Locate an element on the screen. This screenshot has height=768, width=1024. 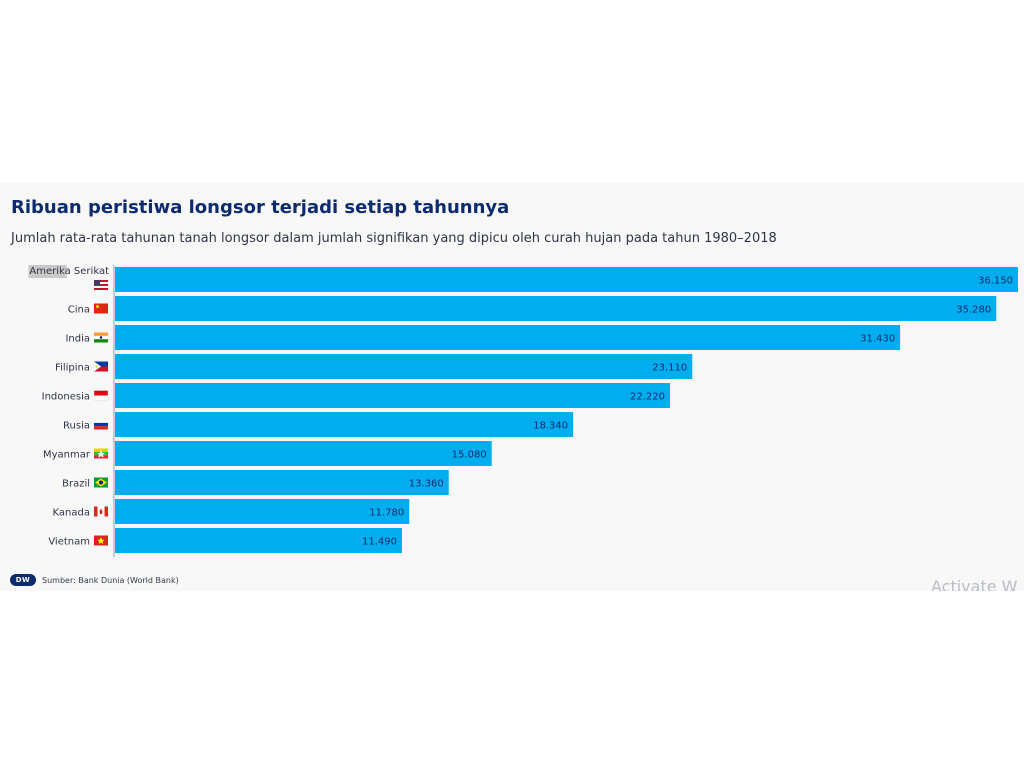
india-flag-icon is located at coordinates (101, 337).